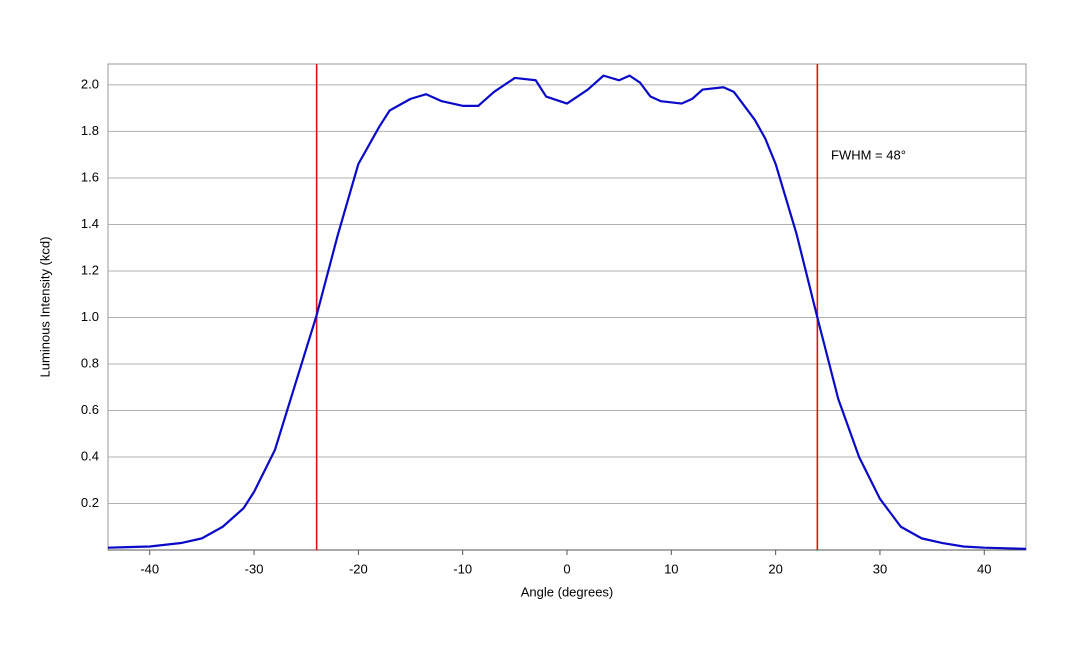 This screenshot has width=1080, height=648. What do you see at coordinates (868, 154) in the screenshot?
I see `annotation: FWHM = 48°` at bounding box center [868, 154].